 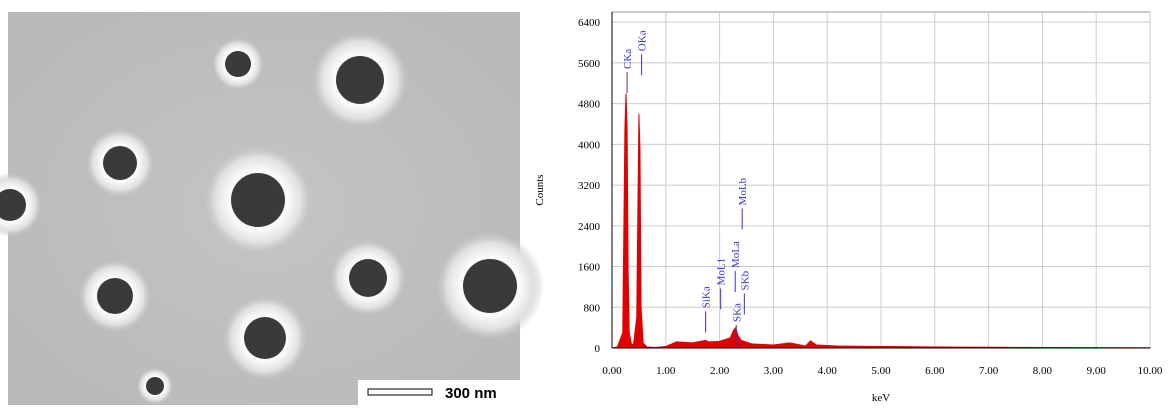 What do you see at coordinates (1097, 371) in the screenshot?
I see `x-tick-label: 9.00` at bounding box center [1097, 371].